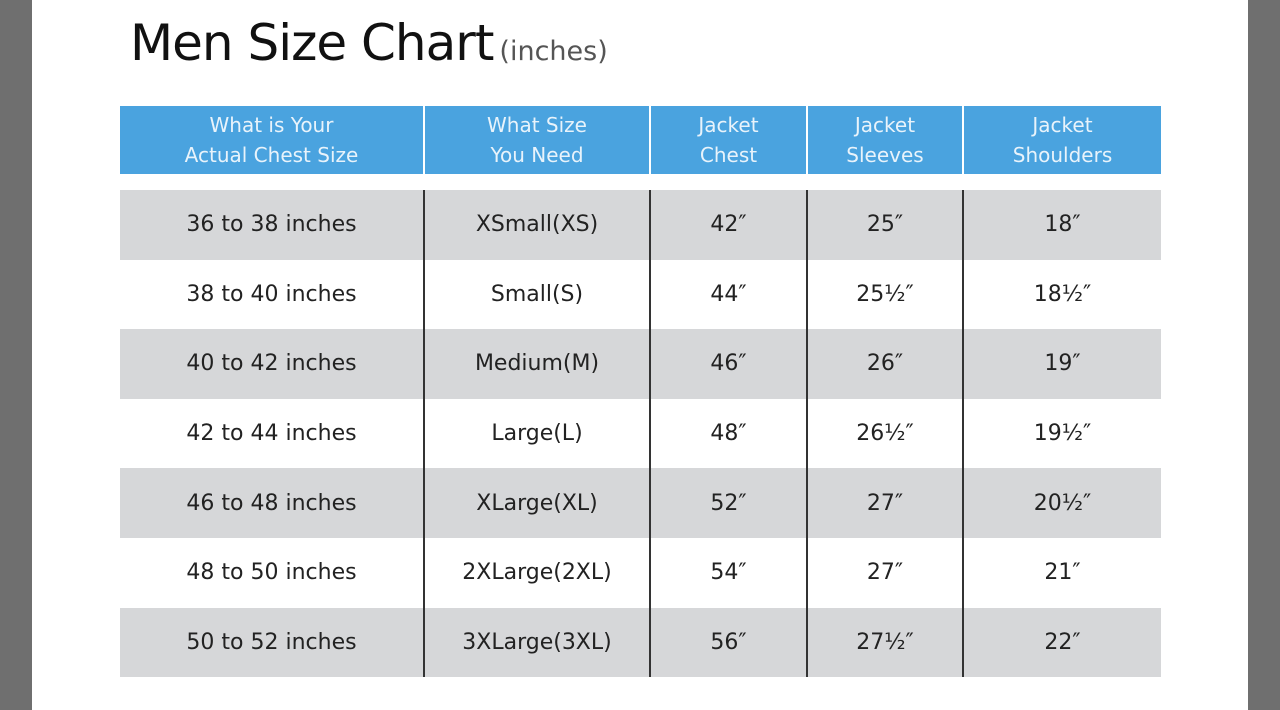  What do you see at coordinates (538, 503) in the screenshot?
I see `cell-size-needed: XLarge(XL)` at bounding box center [538, 503].